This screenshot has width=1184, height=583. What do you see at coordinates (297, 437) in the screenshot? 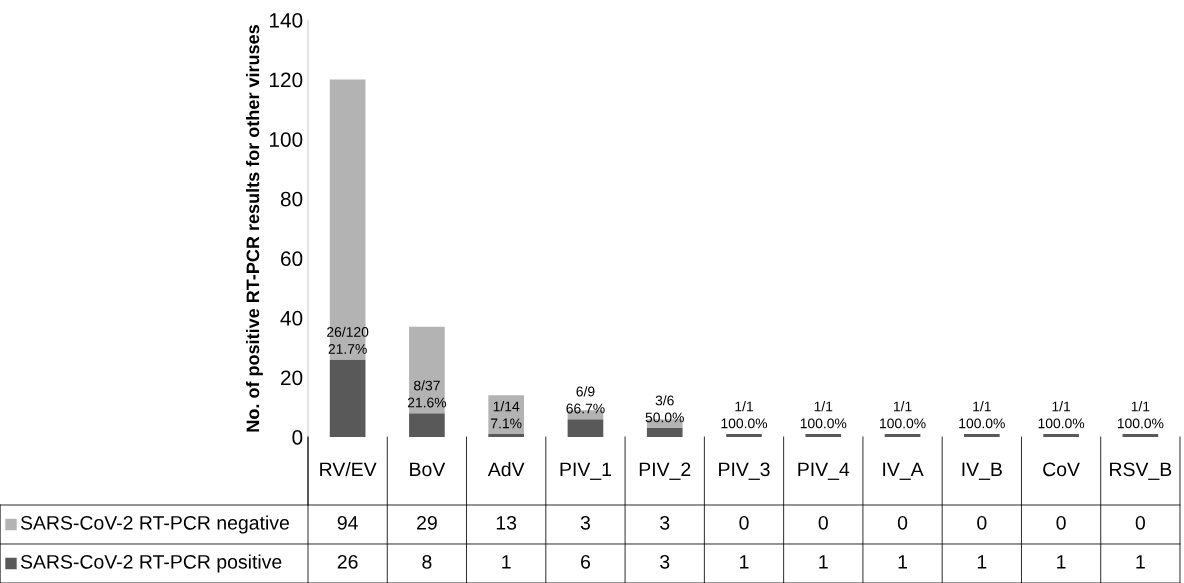
I see `y-tick-label: 0` at bounding box center [297, 437].